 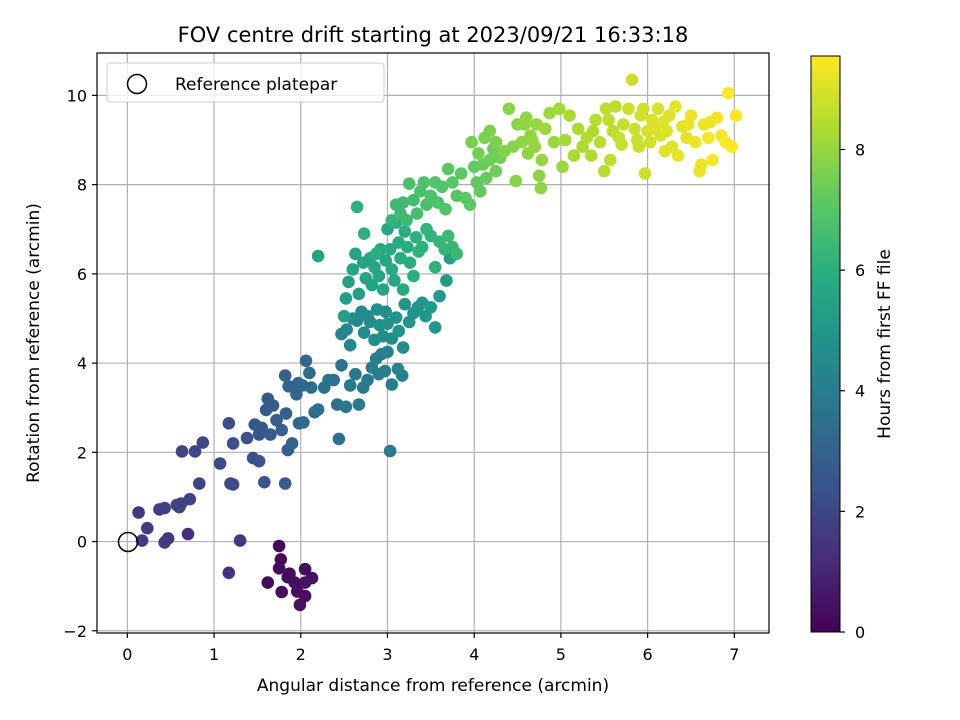 What do you see at coordinates (77, 95) in the screenshot?
I see `y-tick-label: 10` at bounding box center [77, 95].